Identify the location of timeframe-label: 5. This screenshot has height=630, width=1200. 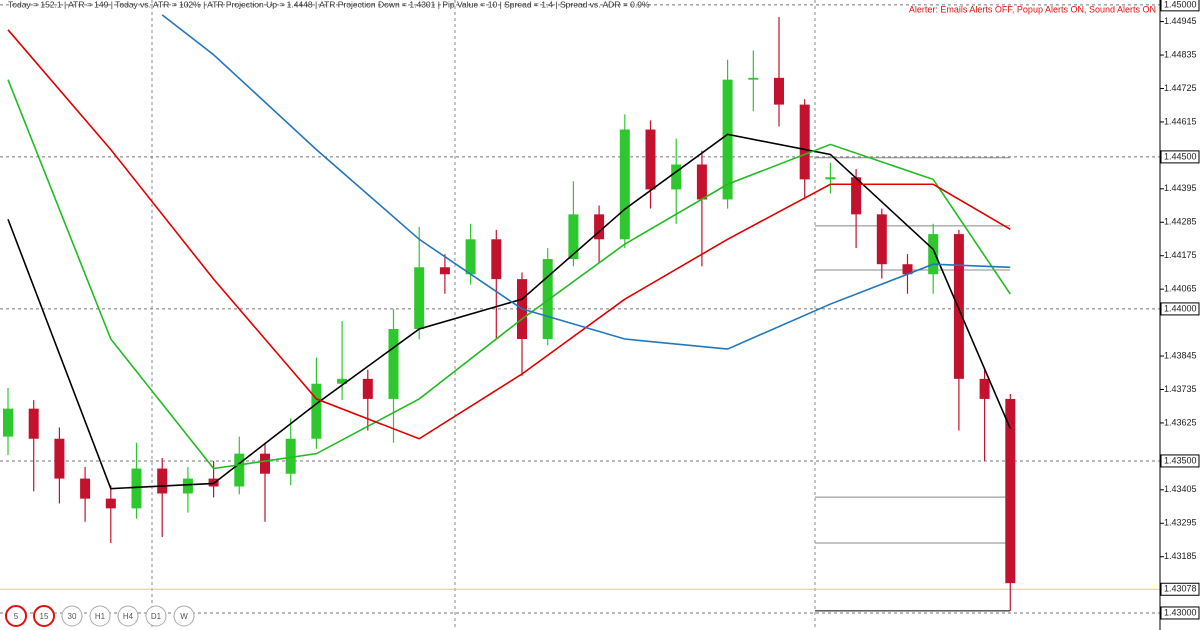
(16, 616).